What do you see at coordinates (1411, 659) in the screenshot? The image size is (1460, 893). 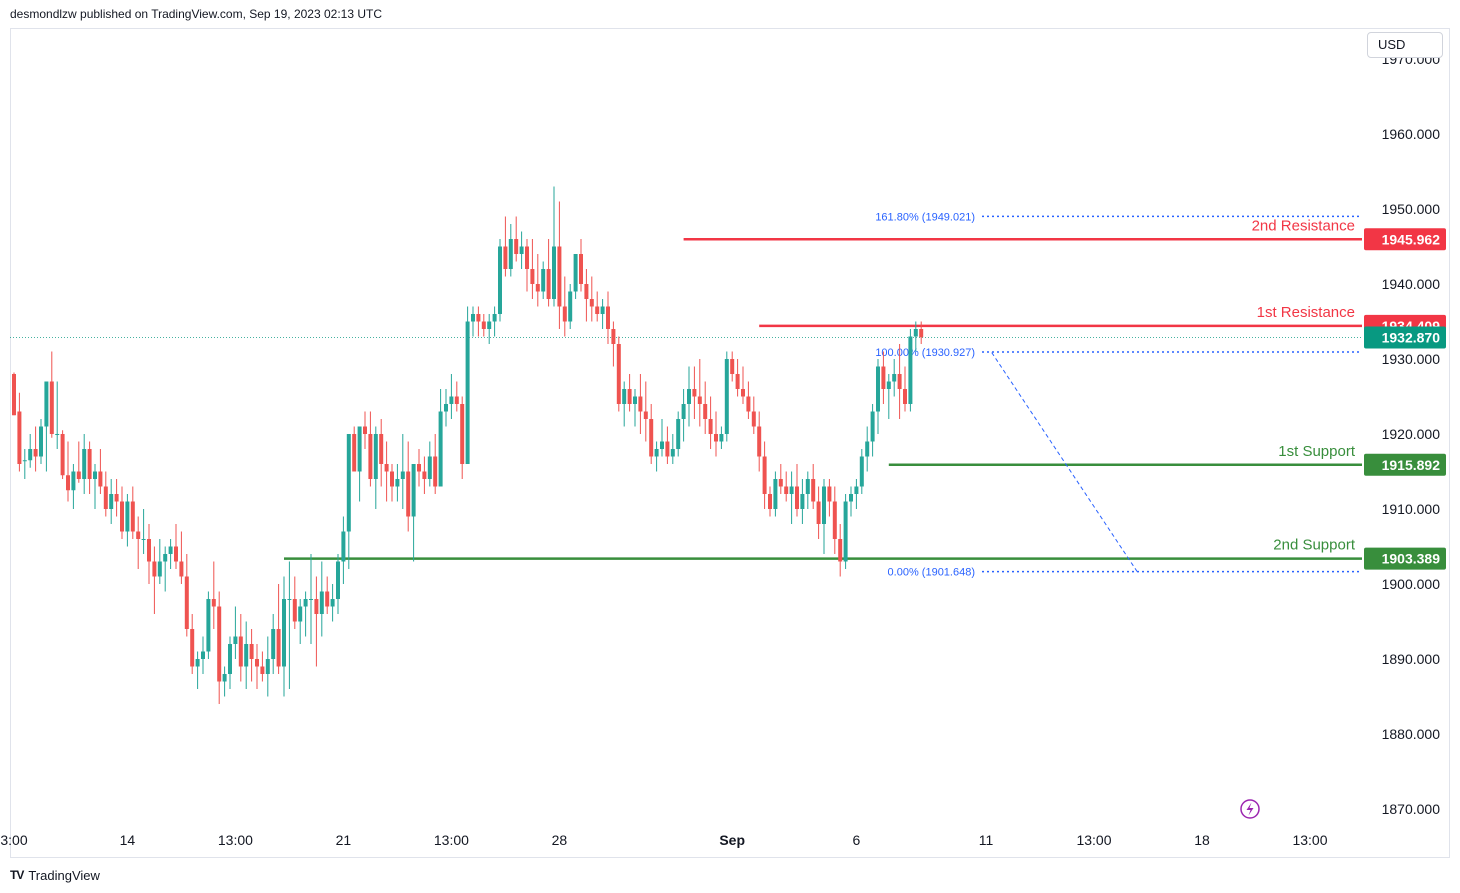 I see `y-tick-label: 1890.000` at bounding box center [1411, 659].